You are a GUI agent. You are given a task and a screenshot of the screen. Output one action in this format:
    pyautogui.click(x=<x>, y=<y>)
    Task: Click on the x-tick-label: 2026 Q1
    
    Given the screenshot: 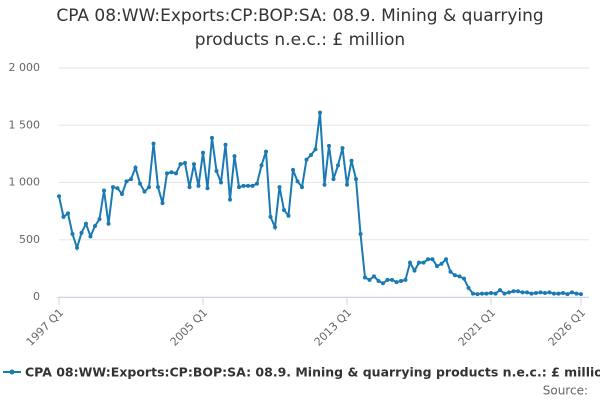 What is the action you would take?
    pyautogui.click(x=567, y=327)
    